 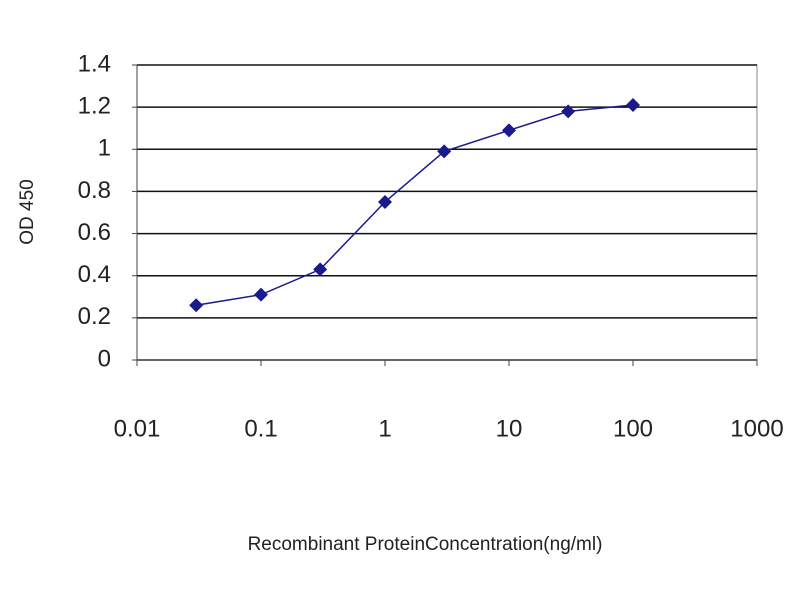 What do you see at coordinates (94, 63) in the screenshot?
I see `y-tick-label: 1.4` at bounding box center [94, 63].